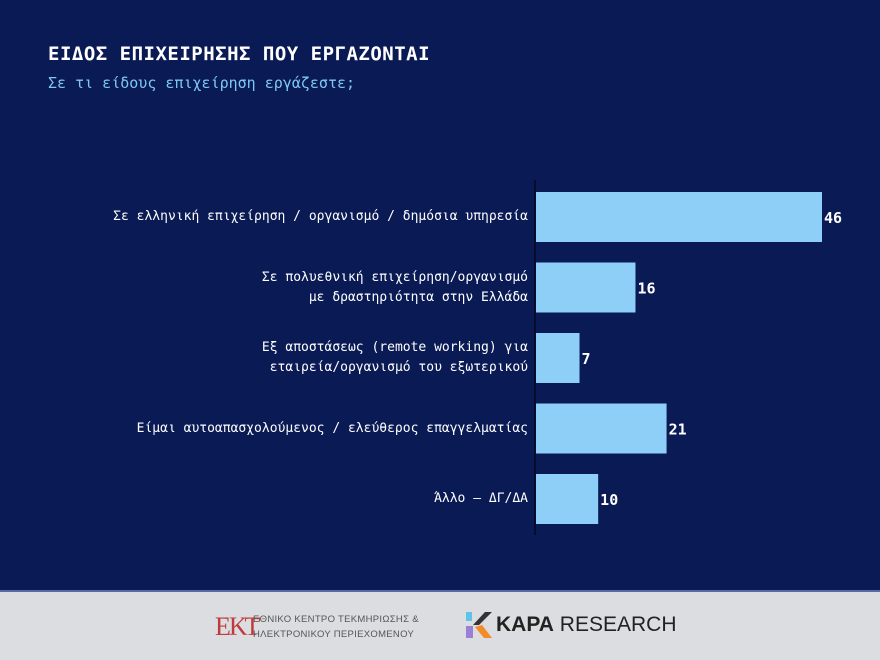  Describe the element at coordinates (237, 626) in the screenshot. I see `ekt-logo: ΕΚΤ` at that location.